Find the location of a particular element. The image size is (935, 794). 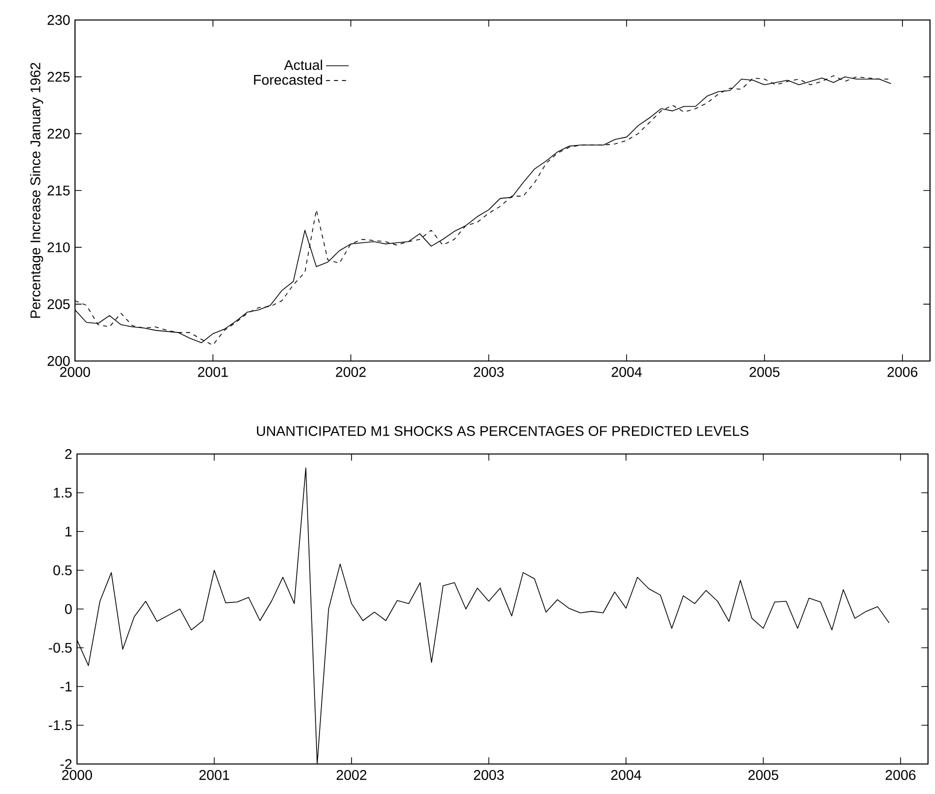

y-tick-label: 0 is located at coordinates (68, 609).